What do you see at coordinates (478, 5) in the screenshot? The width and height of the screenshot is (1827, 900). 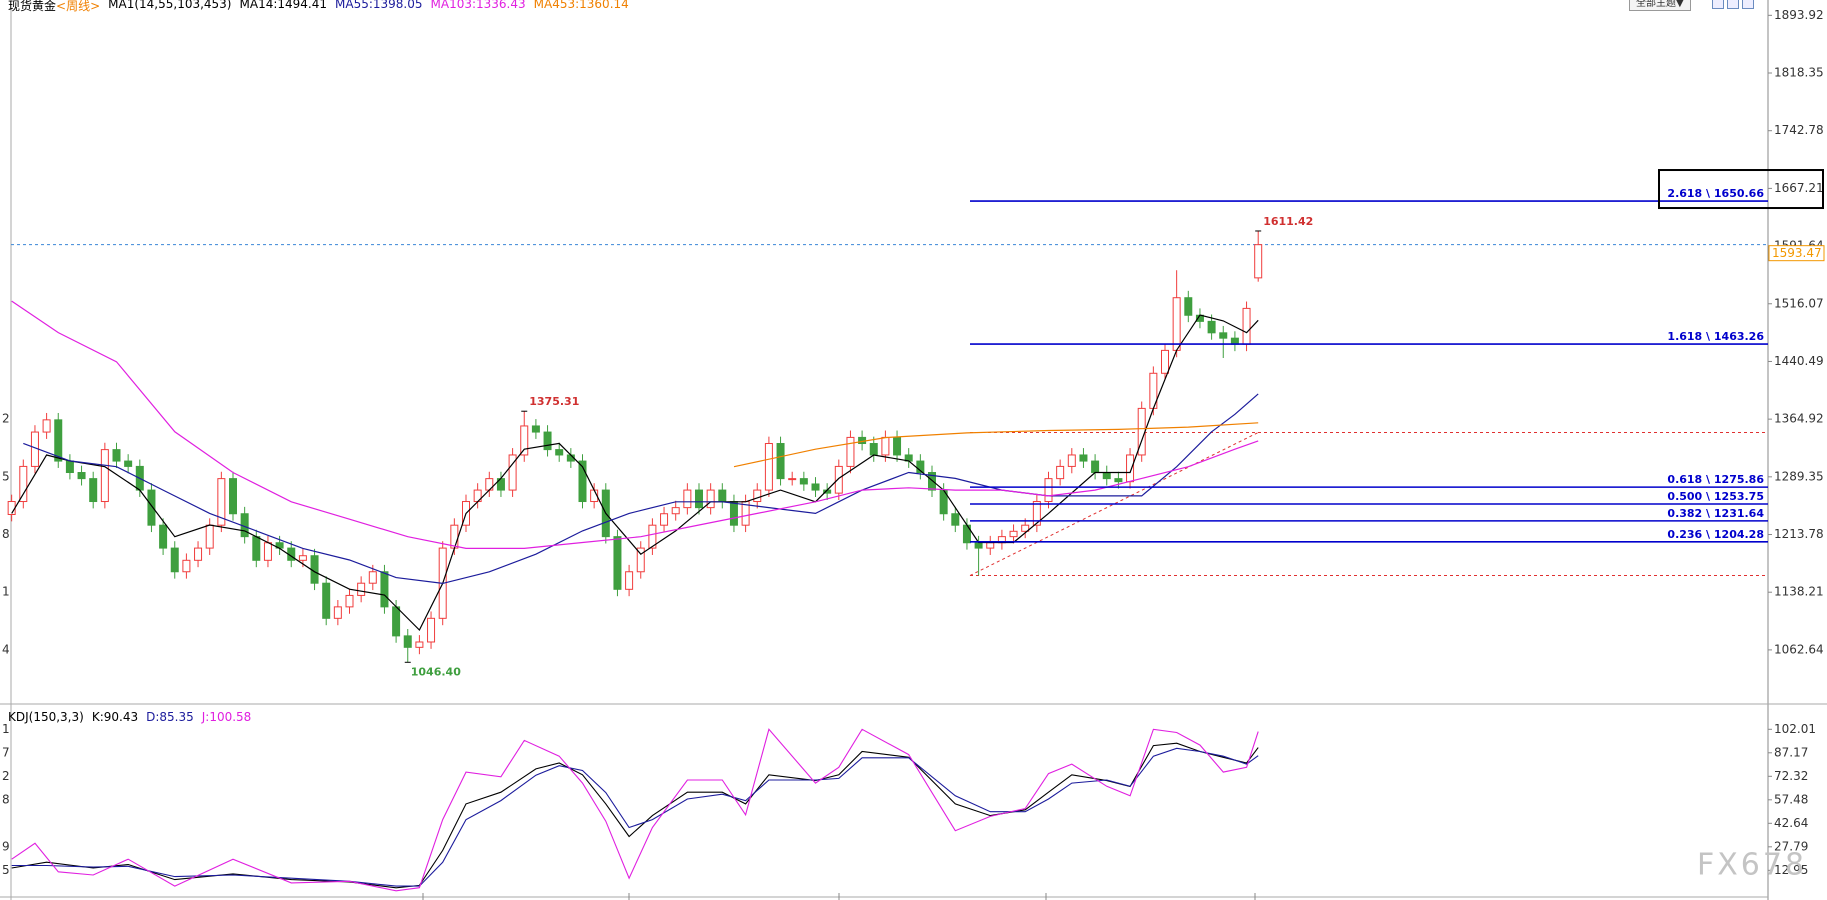 I see `legend-entry: MA103:1336.43` at bounding box center [478, 5].